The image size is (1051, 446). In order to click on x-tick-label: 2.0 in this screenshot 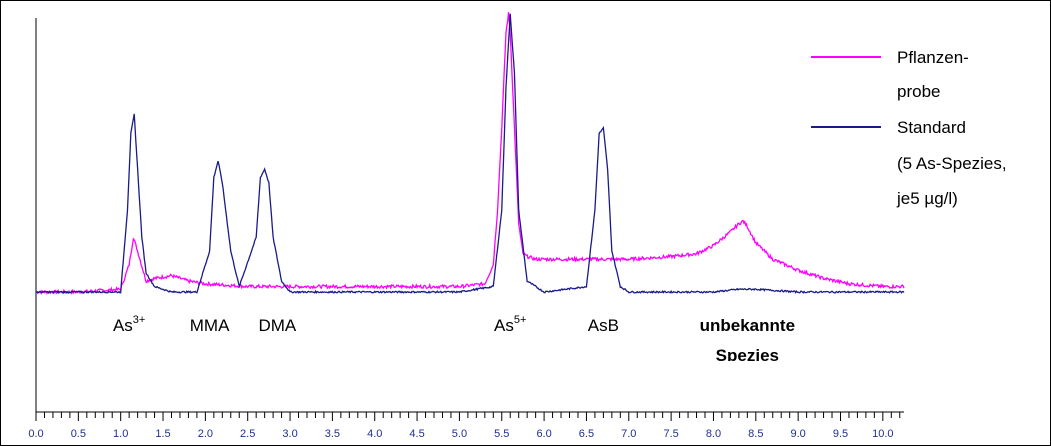, I will do `click(205, 434)`.